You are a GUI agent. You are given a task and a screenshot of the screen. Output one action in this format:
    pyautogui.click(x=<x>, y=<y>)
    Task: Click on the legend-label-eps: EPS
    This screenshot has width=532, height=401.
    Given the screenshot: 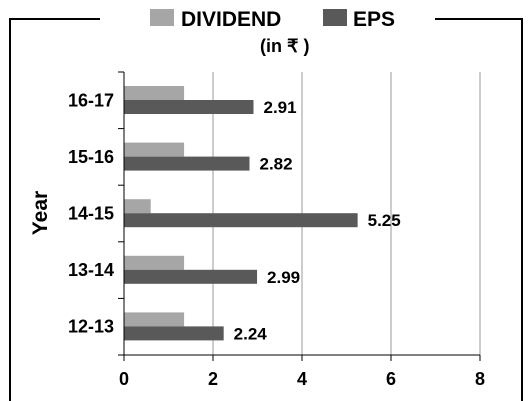 What is the action you would take?
    pyautogui.click(x=374, y=19)
    